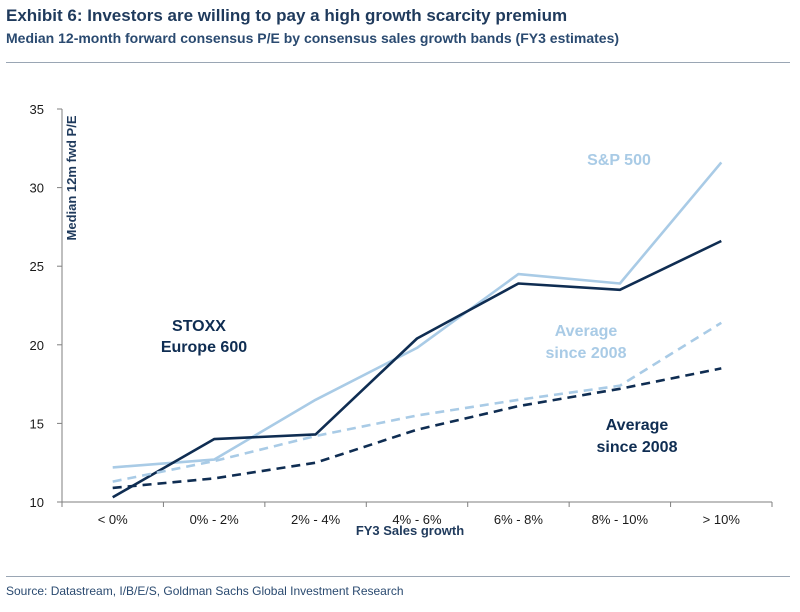  What do you see at coordinates (215, 519) in the screenshot?
I see `x-tick-label: 0% - 2%` at bounding box center [215, 519].